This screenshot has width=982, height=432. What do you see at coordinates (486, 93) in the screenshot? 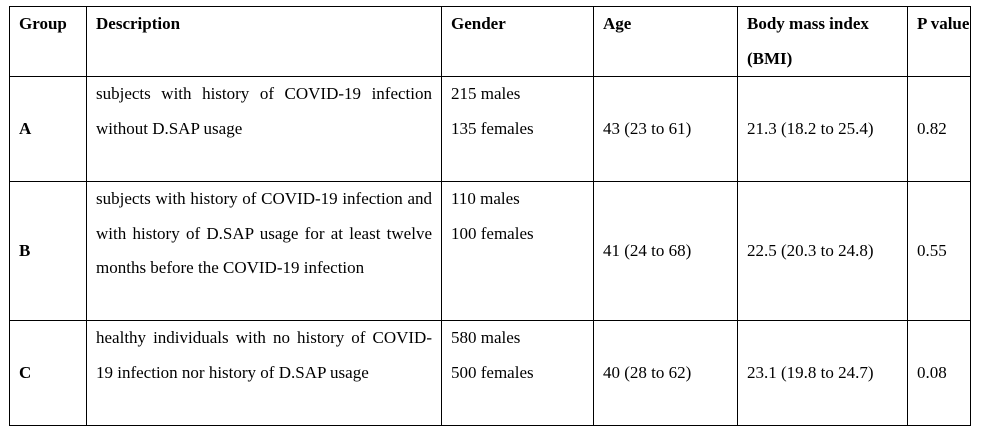
I see `males-count: 215 males` at bounding box center [486, 93].